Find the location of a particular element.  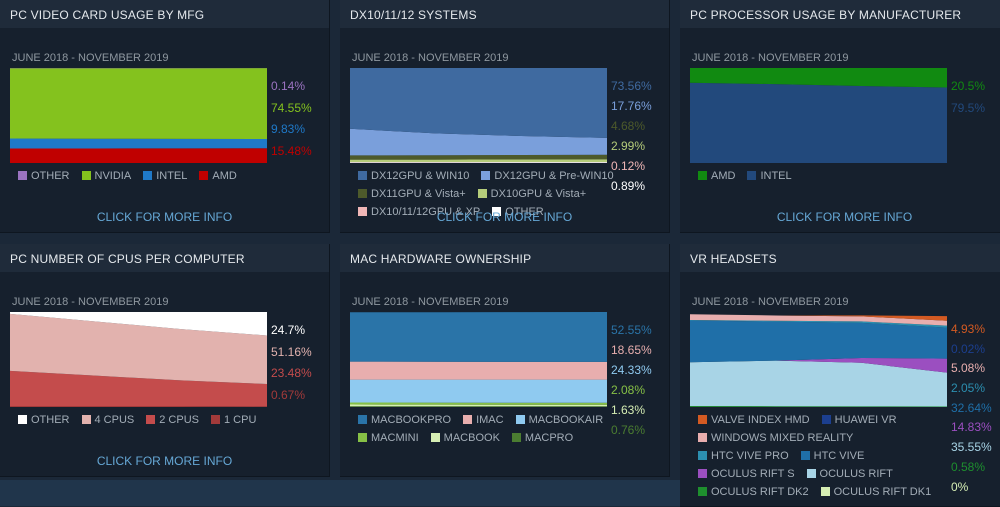

legend-item-intel: INTEL is located at coordinates (769, 176).